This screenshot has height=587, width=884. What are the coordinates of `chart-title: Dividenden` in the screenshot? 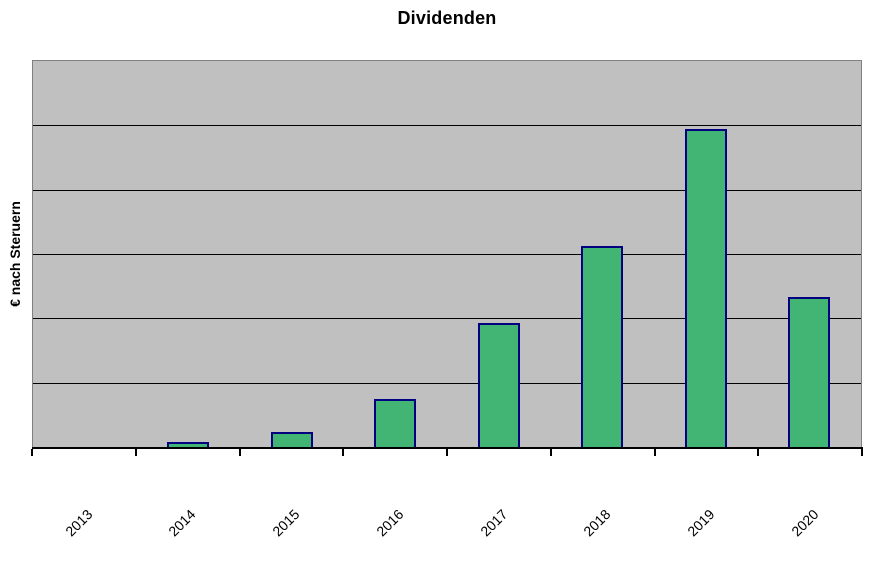 It's located at (447, 18).